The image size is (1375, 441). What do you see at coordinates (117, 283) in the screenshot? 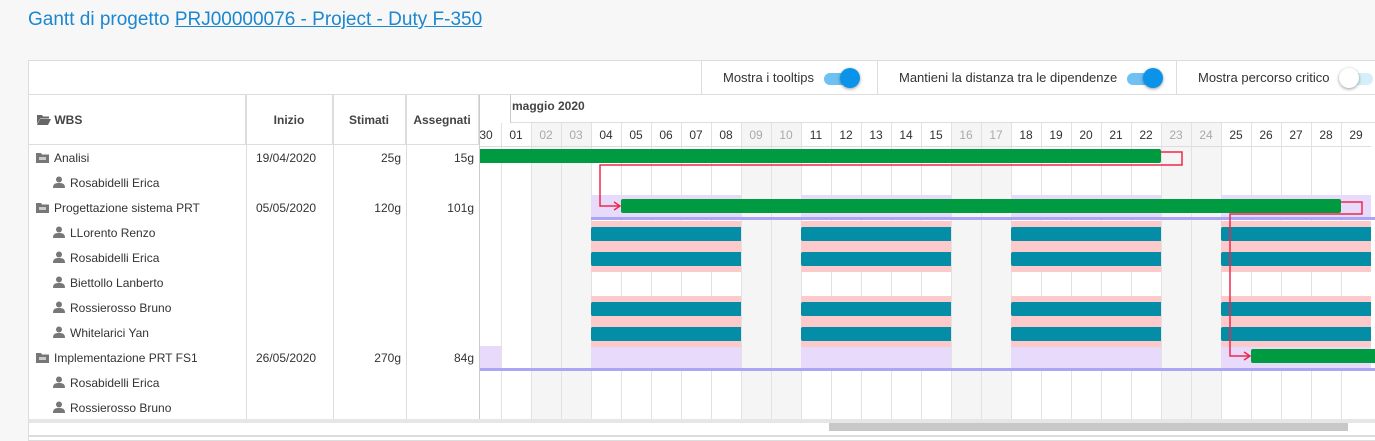
I see `resource-name: Biettollo Lanberto` at bounding box center [117, 283].